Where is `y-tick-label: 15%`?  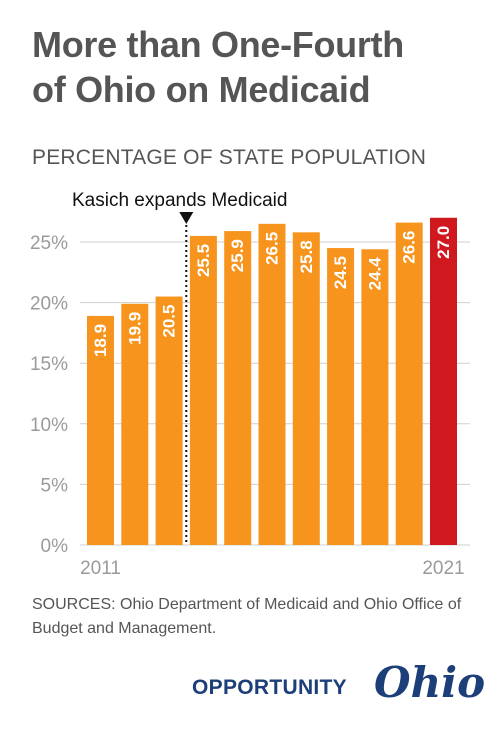
y-tick-label: 15% is located at coordinates (49, 364).